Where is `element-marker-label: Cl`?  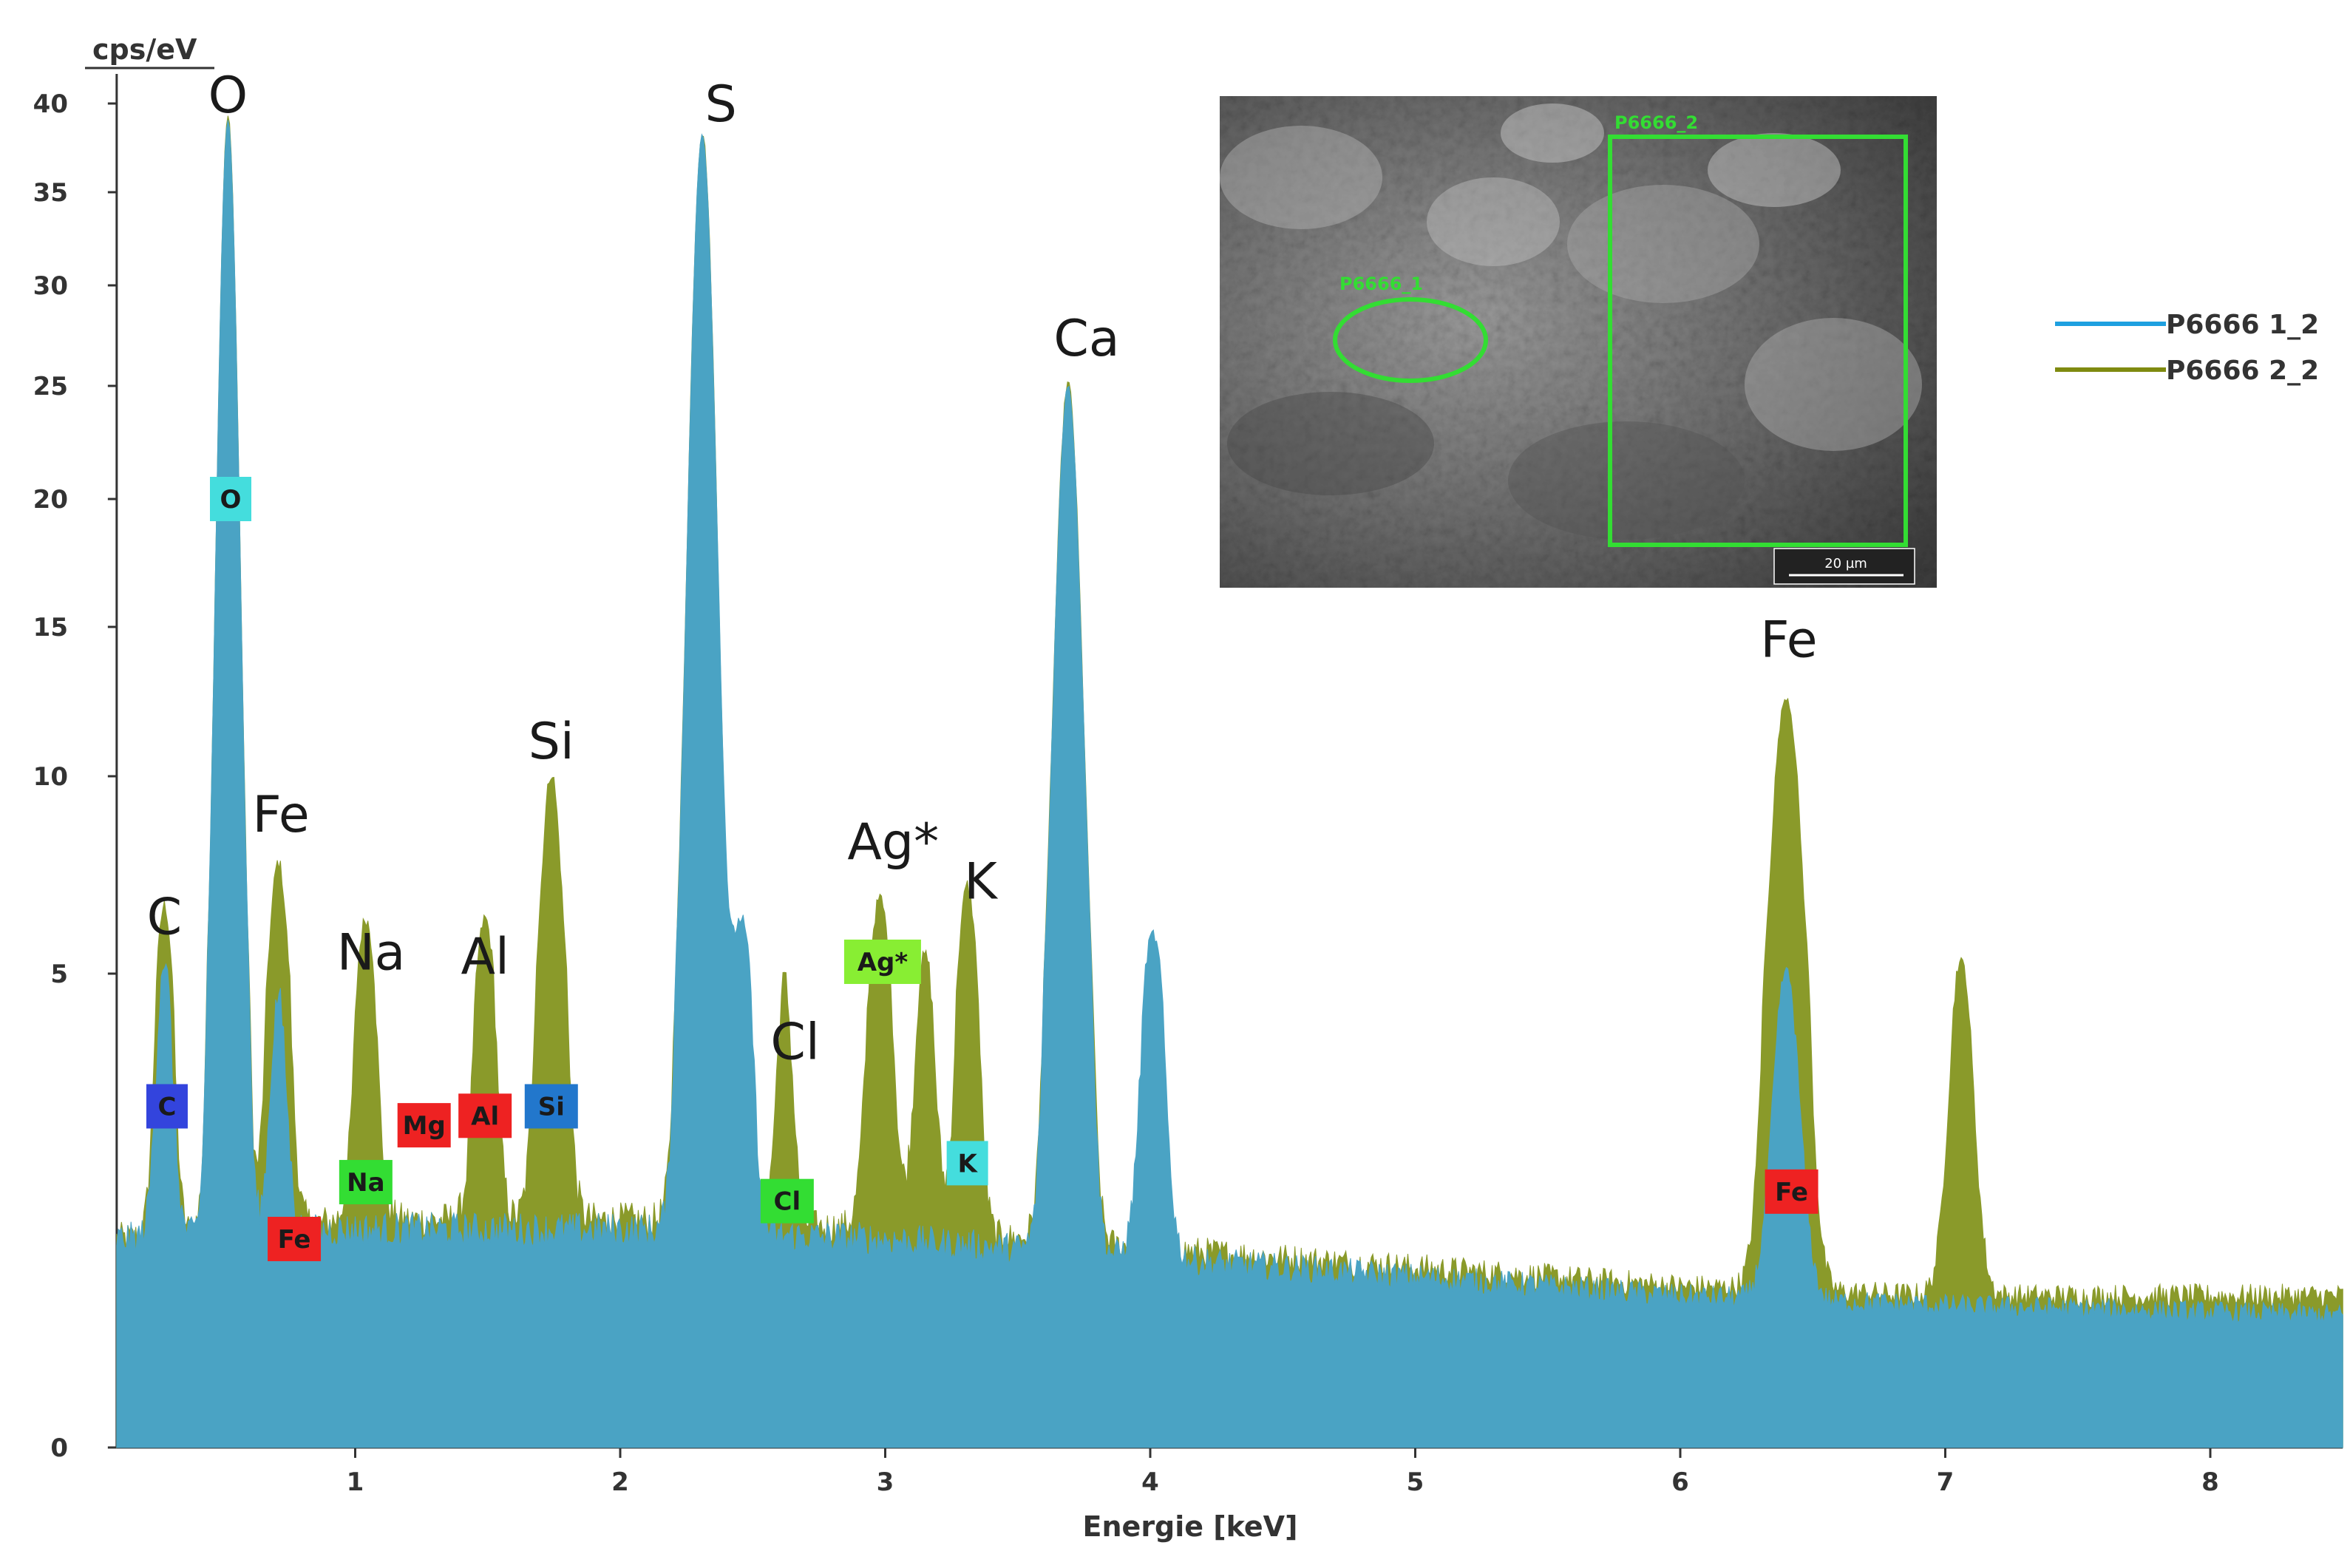 element-marker-label: Cl is located at coordinates (788, 1202).